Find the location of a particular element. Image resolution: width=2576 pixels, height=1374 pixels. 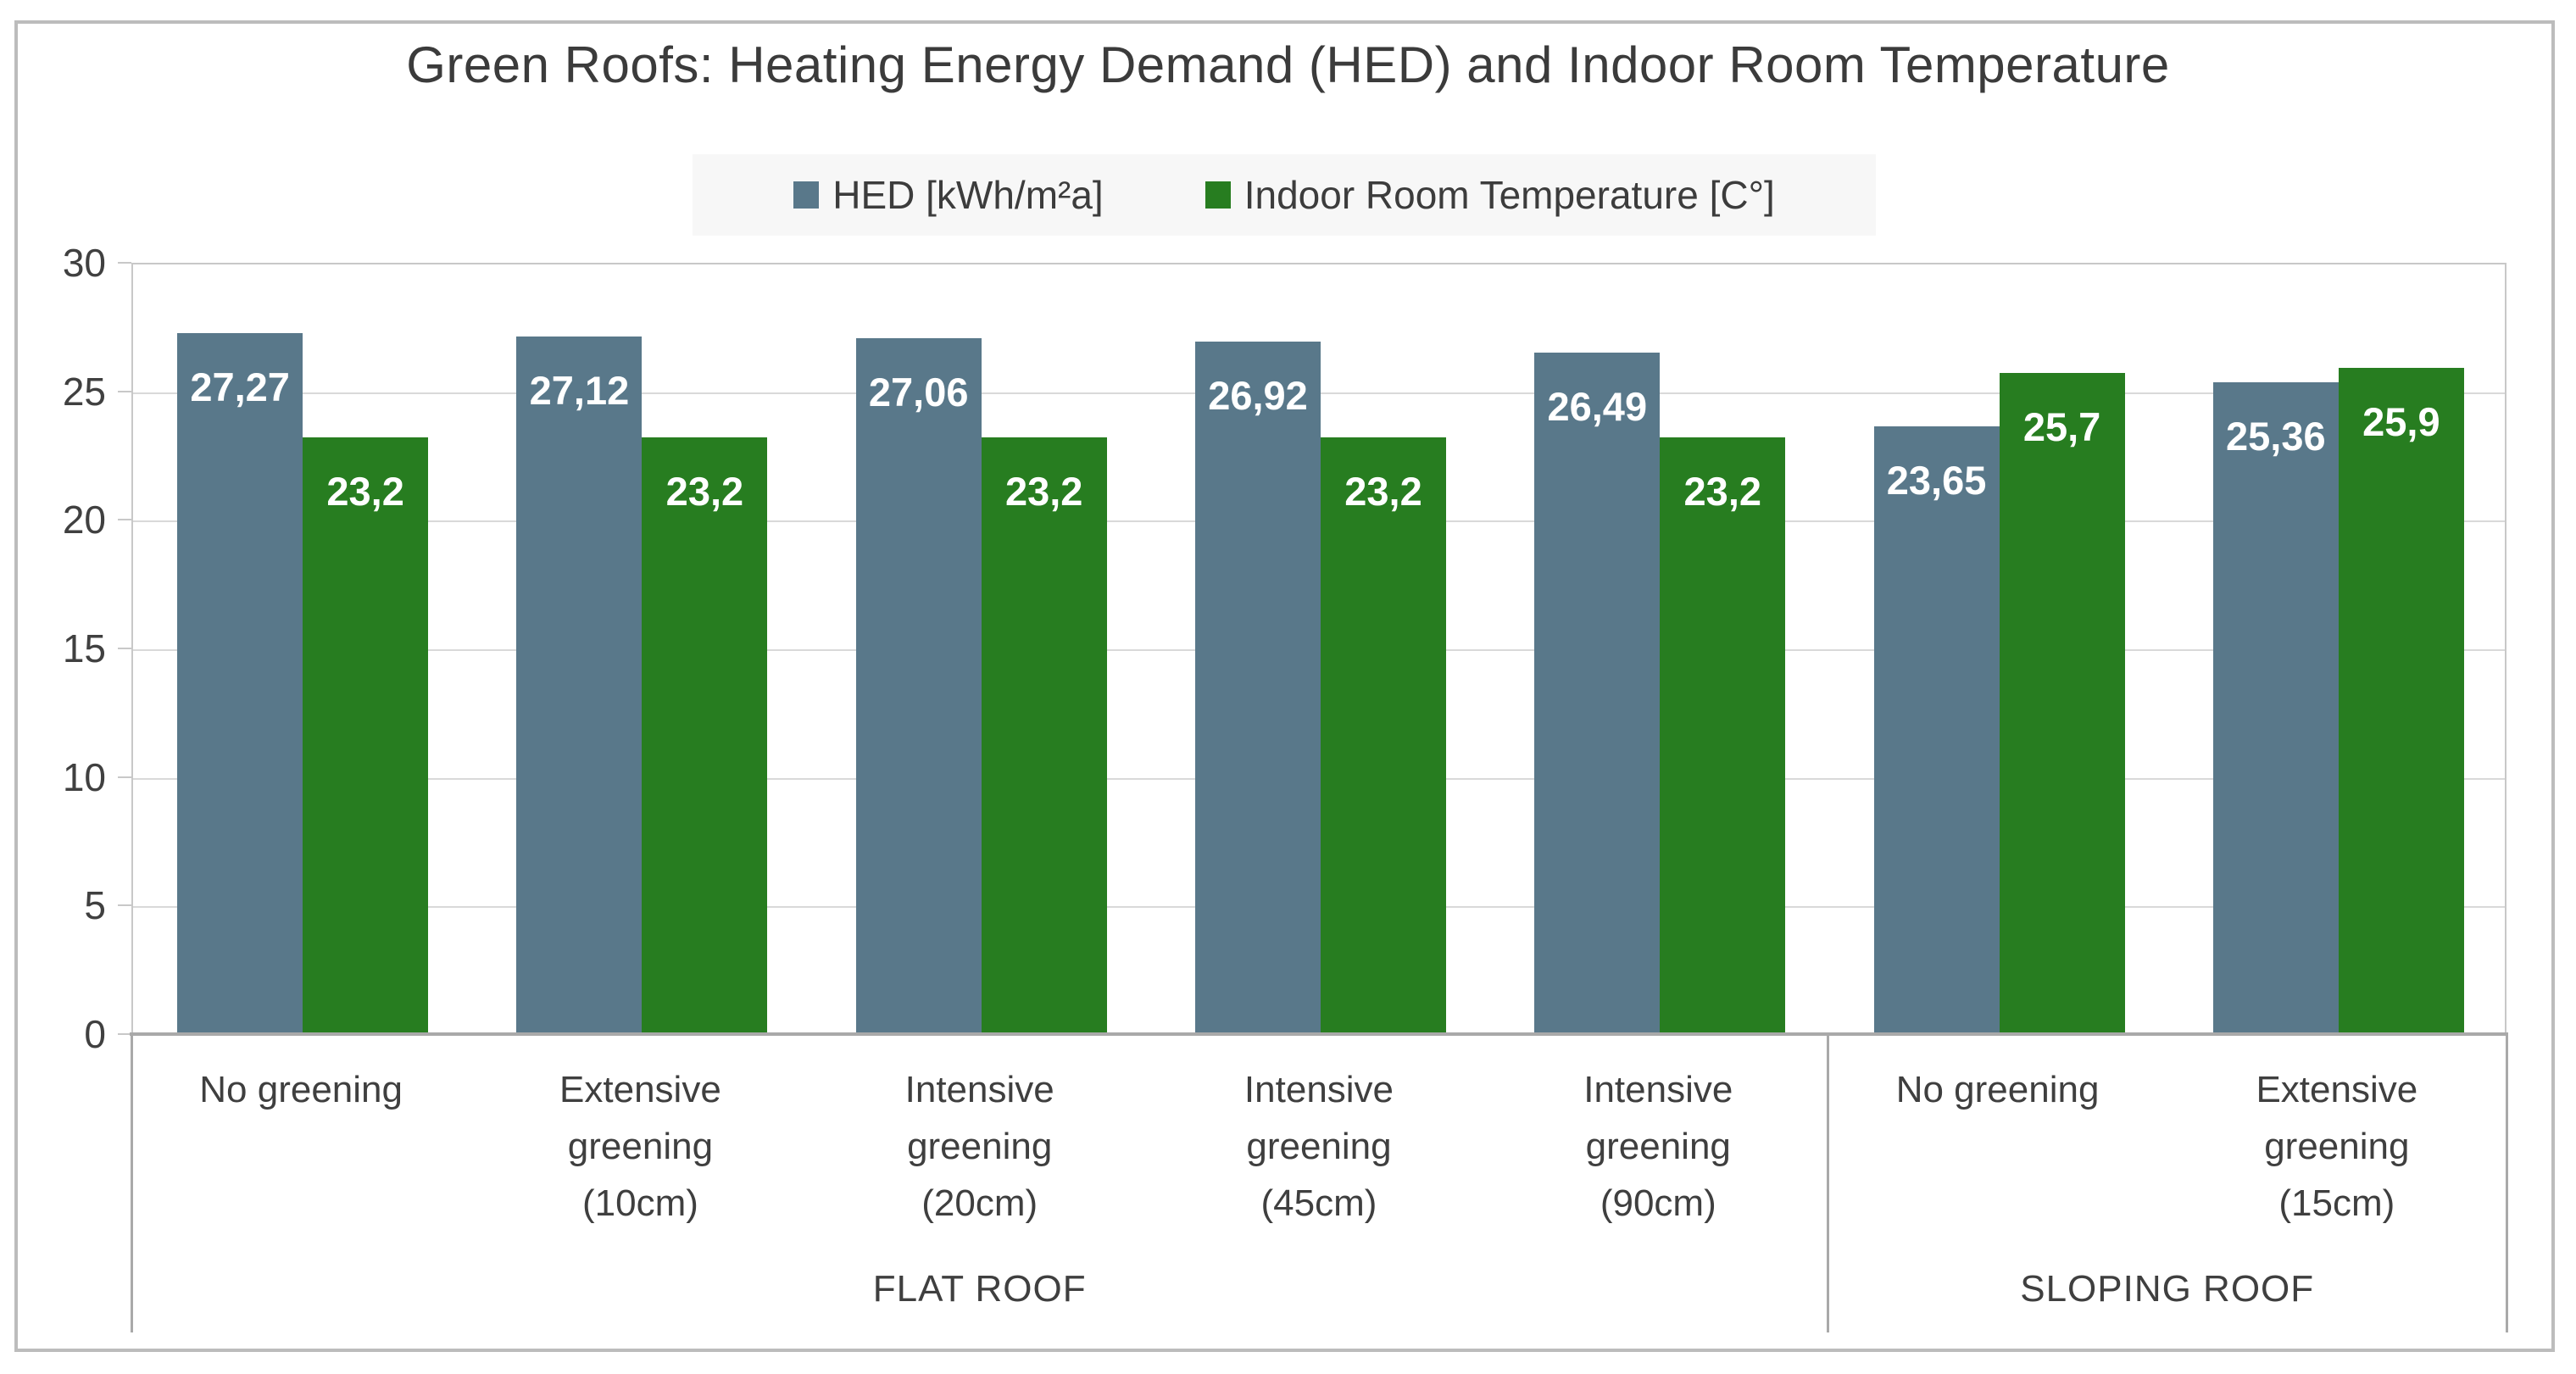

legend-item-temperature: Indoor Room Temperature [C°] is located at coordinates (1490, 195).